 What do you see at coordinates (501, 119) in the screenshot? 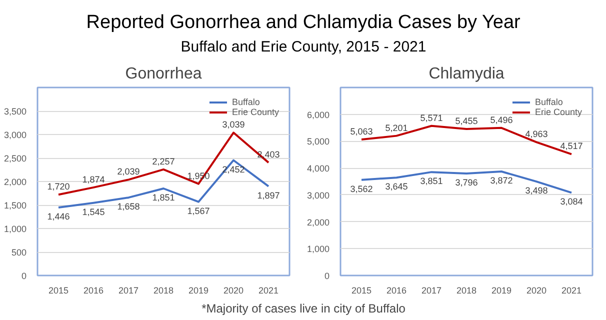
I see `data-label: 5,496` at bounding box center [501, 119].